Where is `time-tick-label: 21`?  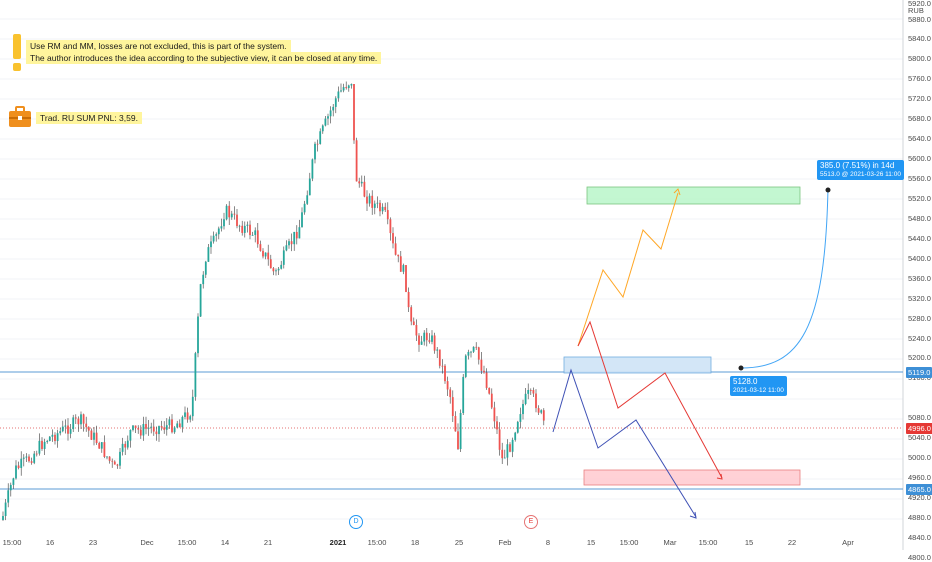
time-tick-label: 21 is located at coordinates (268, 542).